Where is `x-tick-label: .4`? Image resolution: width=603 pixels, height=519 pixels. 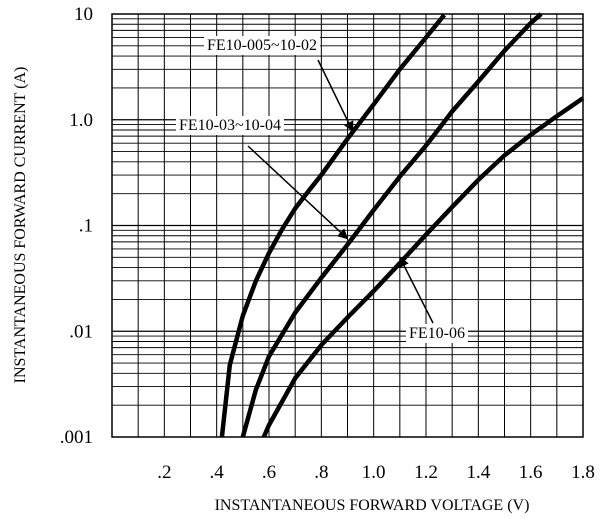 x-tick-label: .4 is located at coordinates (217, 472).